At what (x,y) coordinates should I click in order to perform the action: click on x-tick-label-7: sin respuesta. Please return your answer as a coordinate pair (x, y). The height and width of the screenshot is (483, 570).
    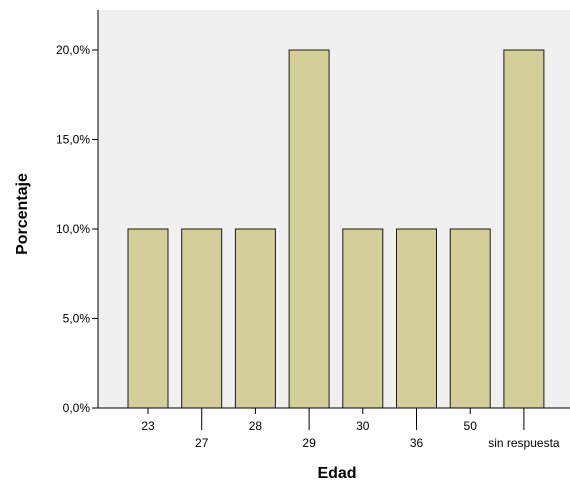
    Looking at the image, I should click on (524, 443).